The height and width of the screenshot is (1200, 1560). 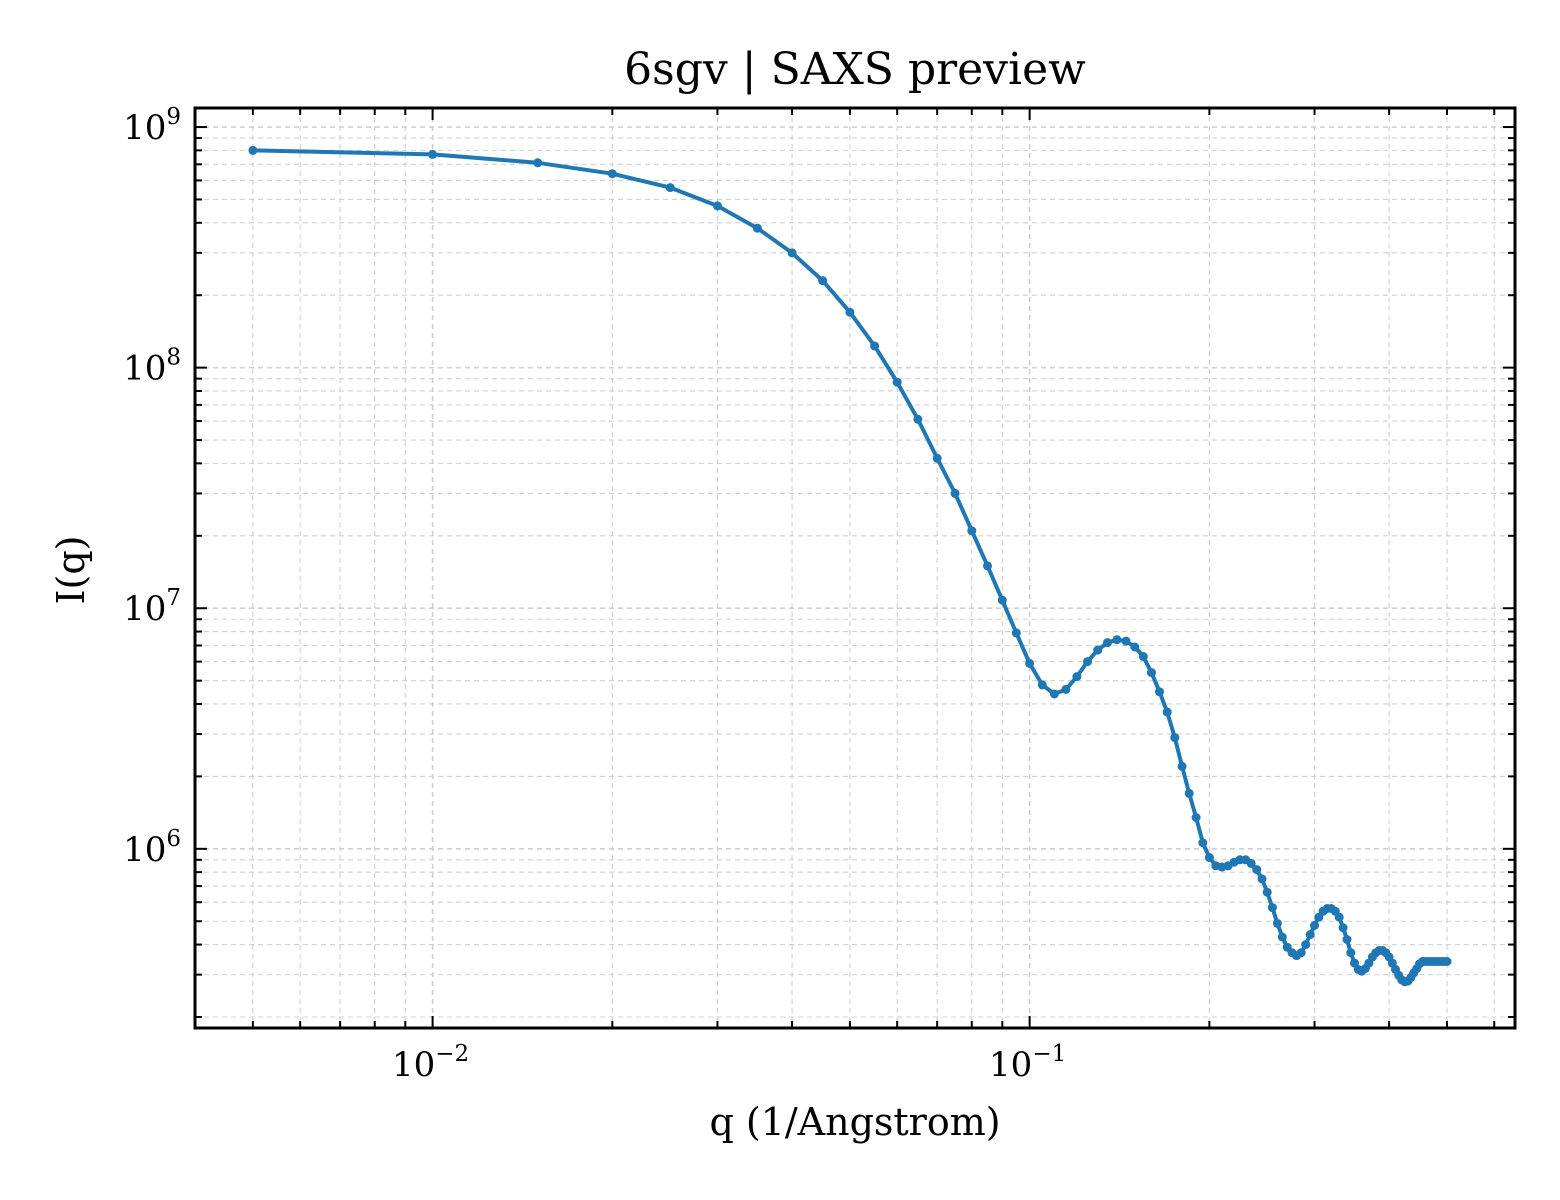 I want to click on y-tick-label: 10⁹, so click(x=152, y=126).